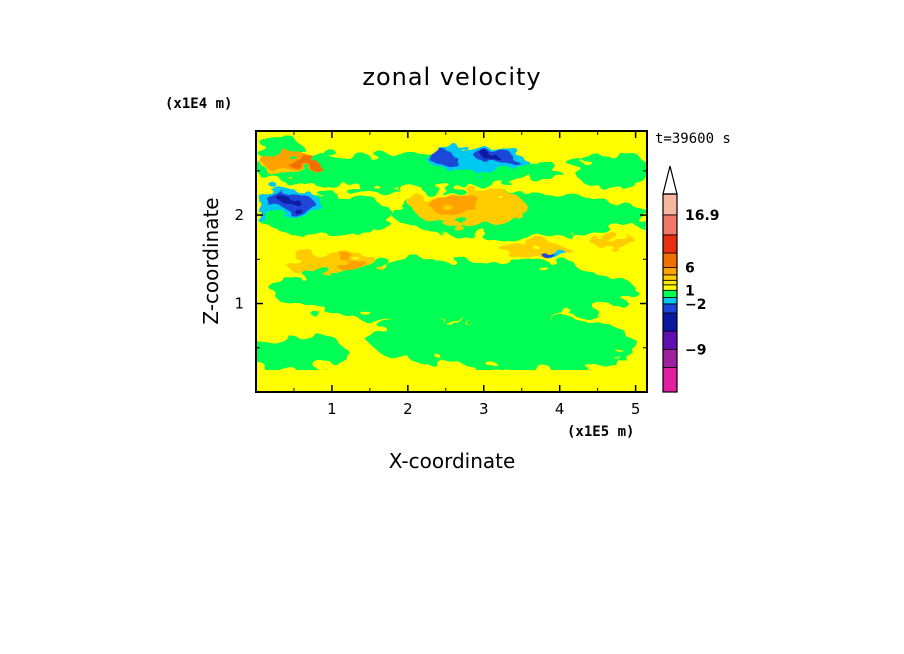  I want to click on colorbar-label: −9, so click(695, 350).